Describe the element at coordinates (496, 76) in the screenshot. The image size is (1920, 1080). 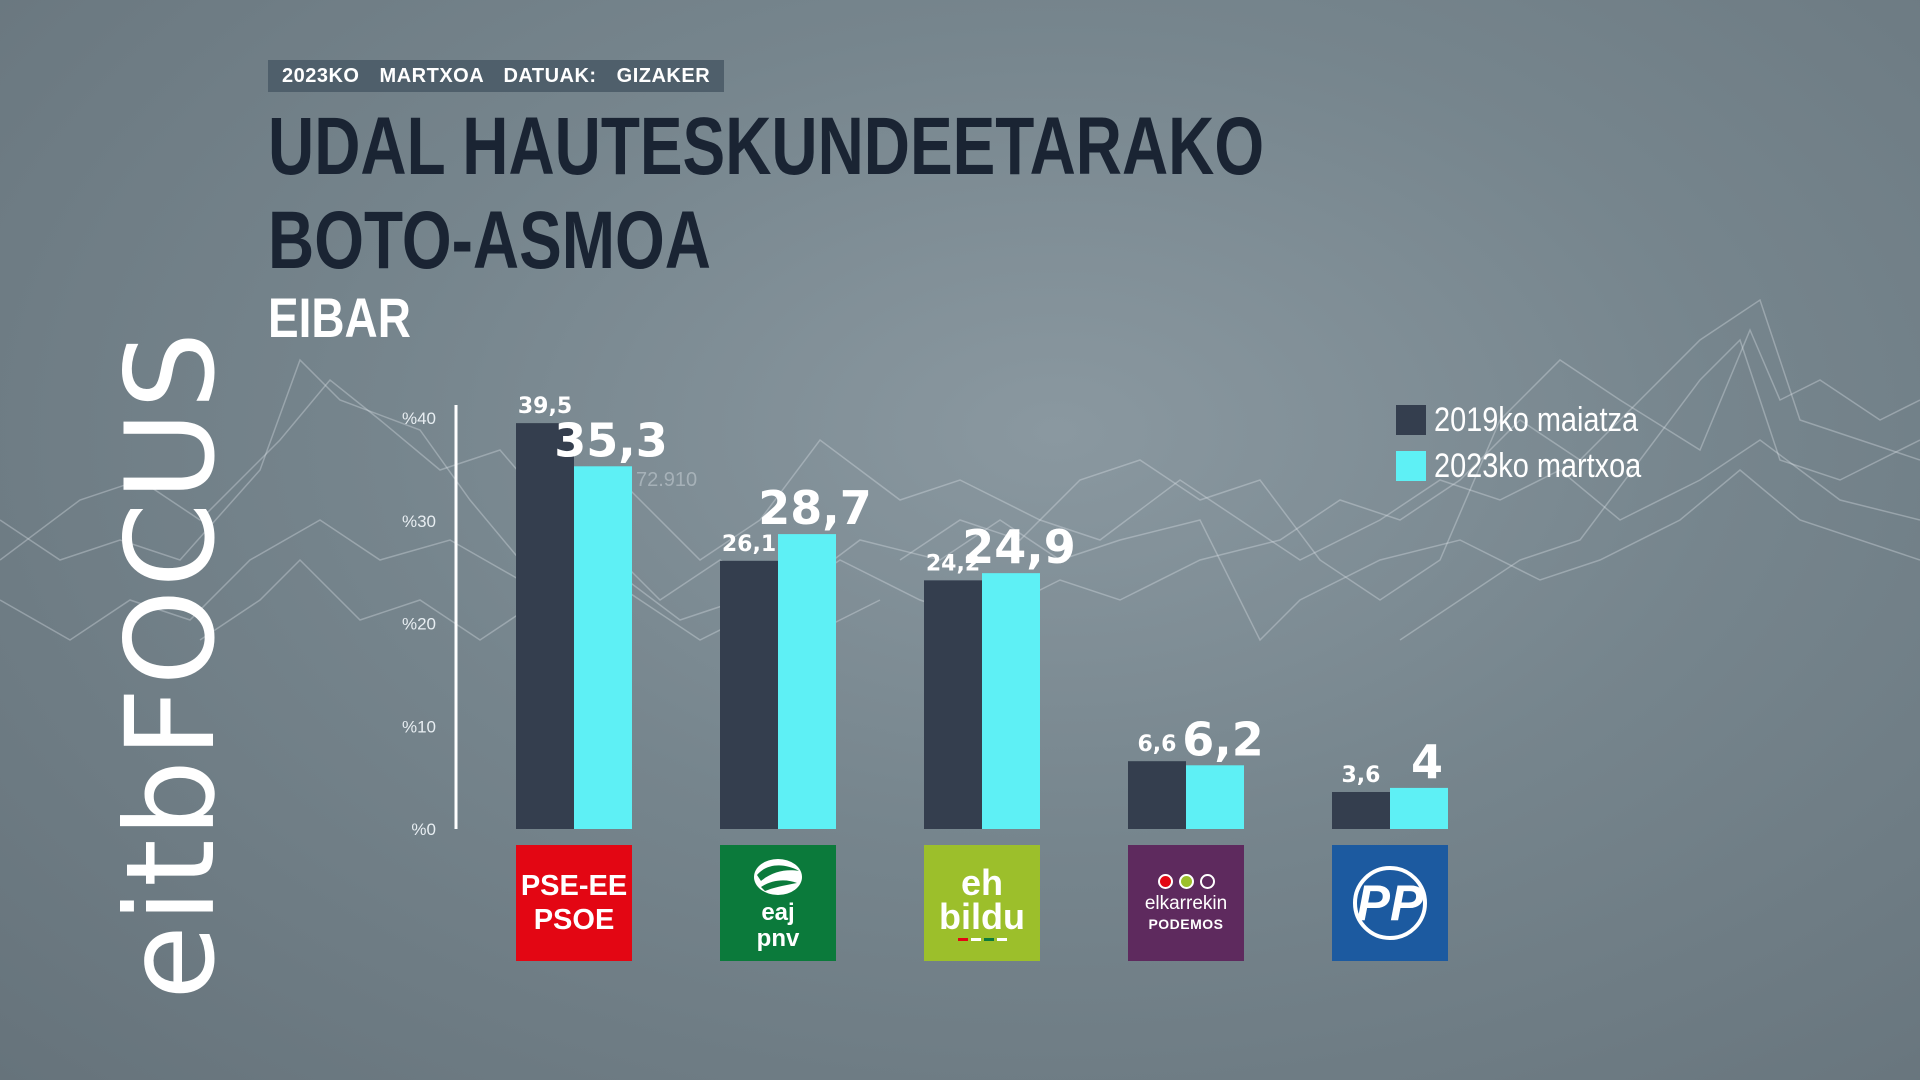
I see `meta-bar: 2023KO MARTXOA DATUAK: GIZAKER` at that location.